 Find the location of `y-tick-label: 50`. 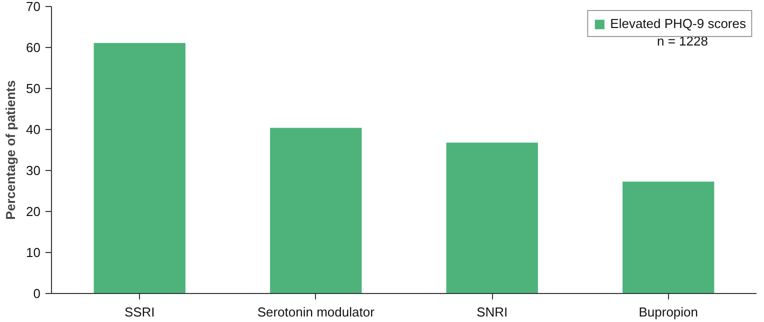

y-tick-label: 50 is located at coordinates (33, 88).